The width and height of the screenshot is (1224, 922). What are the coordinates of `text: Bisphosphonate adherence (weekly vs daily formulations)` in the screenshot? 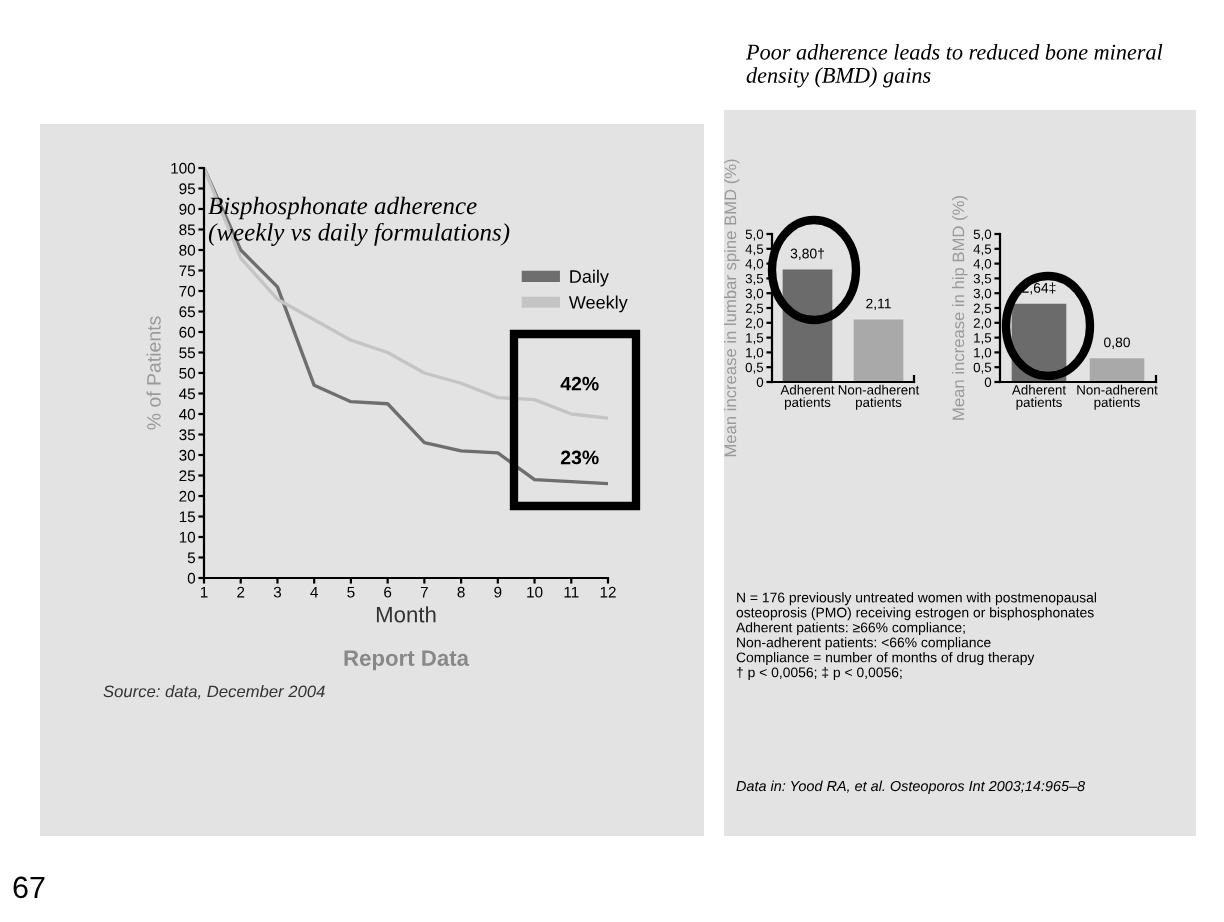 It's located at (359, 221).